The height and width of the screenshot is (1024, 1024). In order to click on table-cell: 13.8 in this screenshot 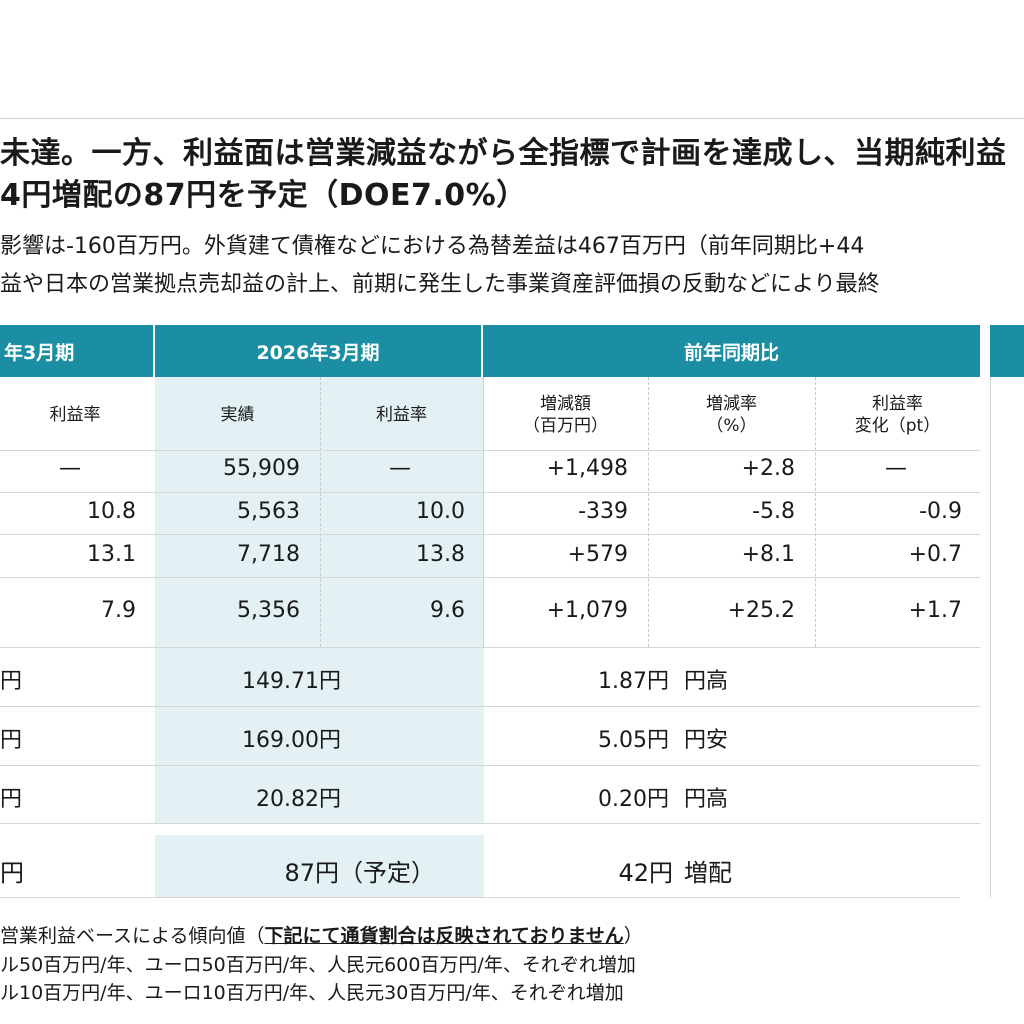, I will do `click(440, 554)`.